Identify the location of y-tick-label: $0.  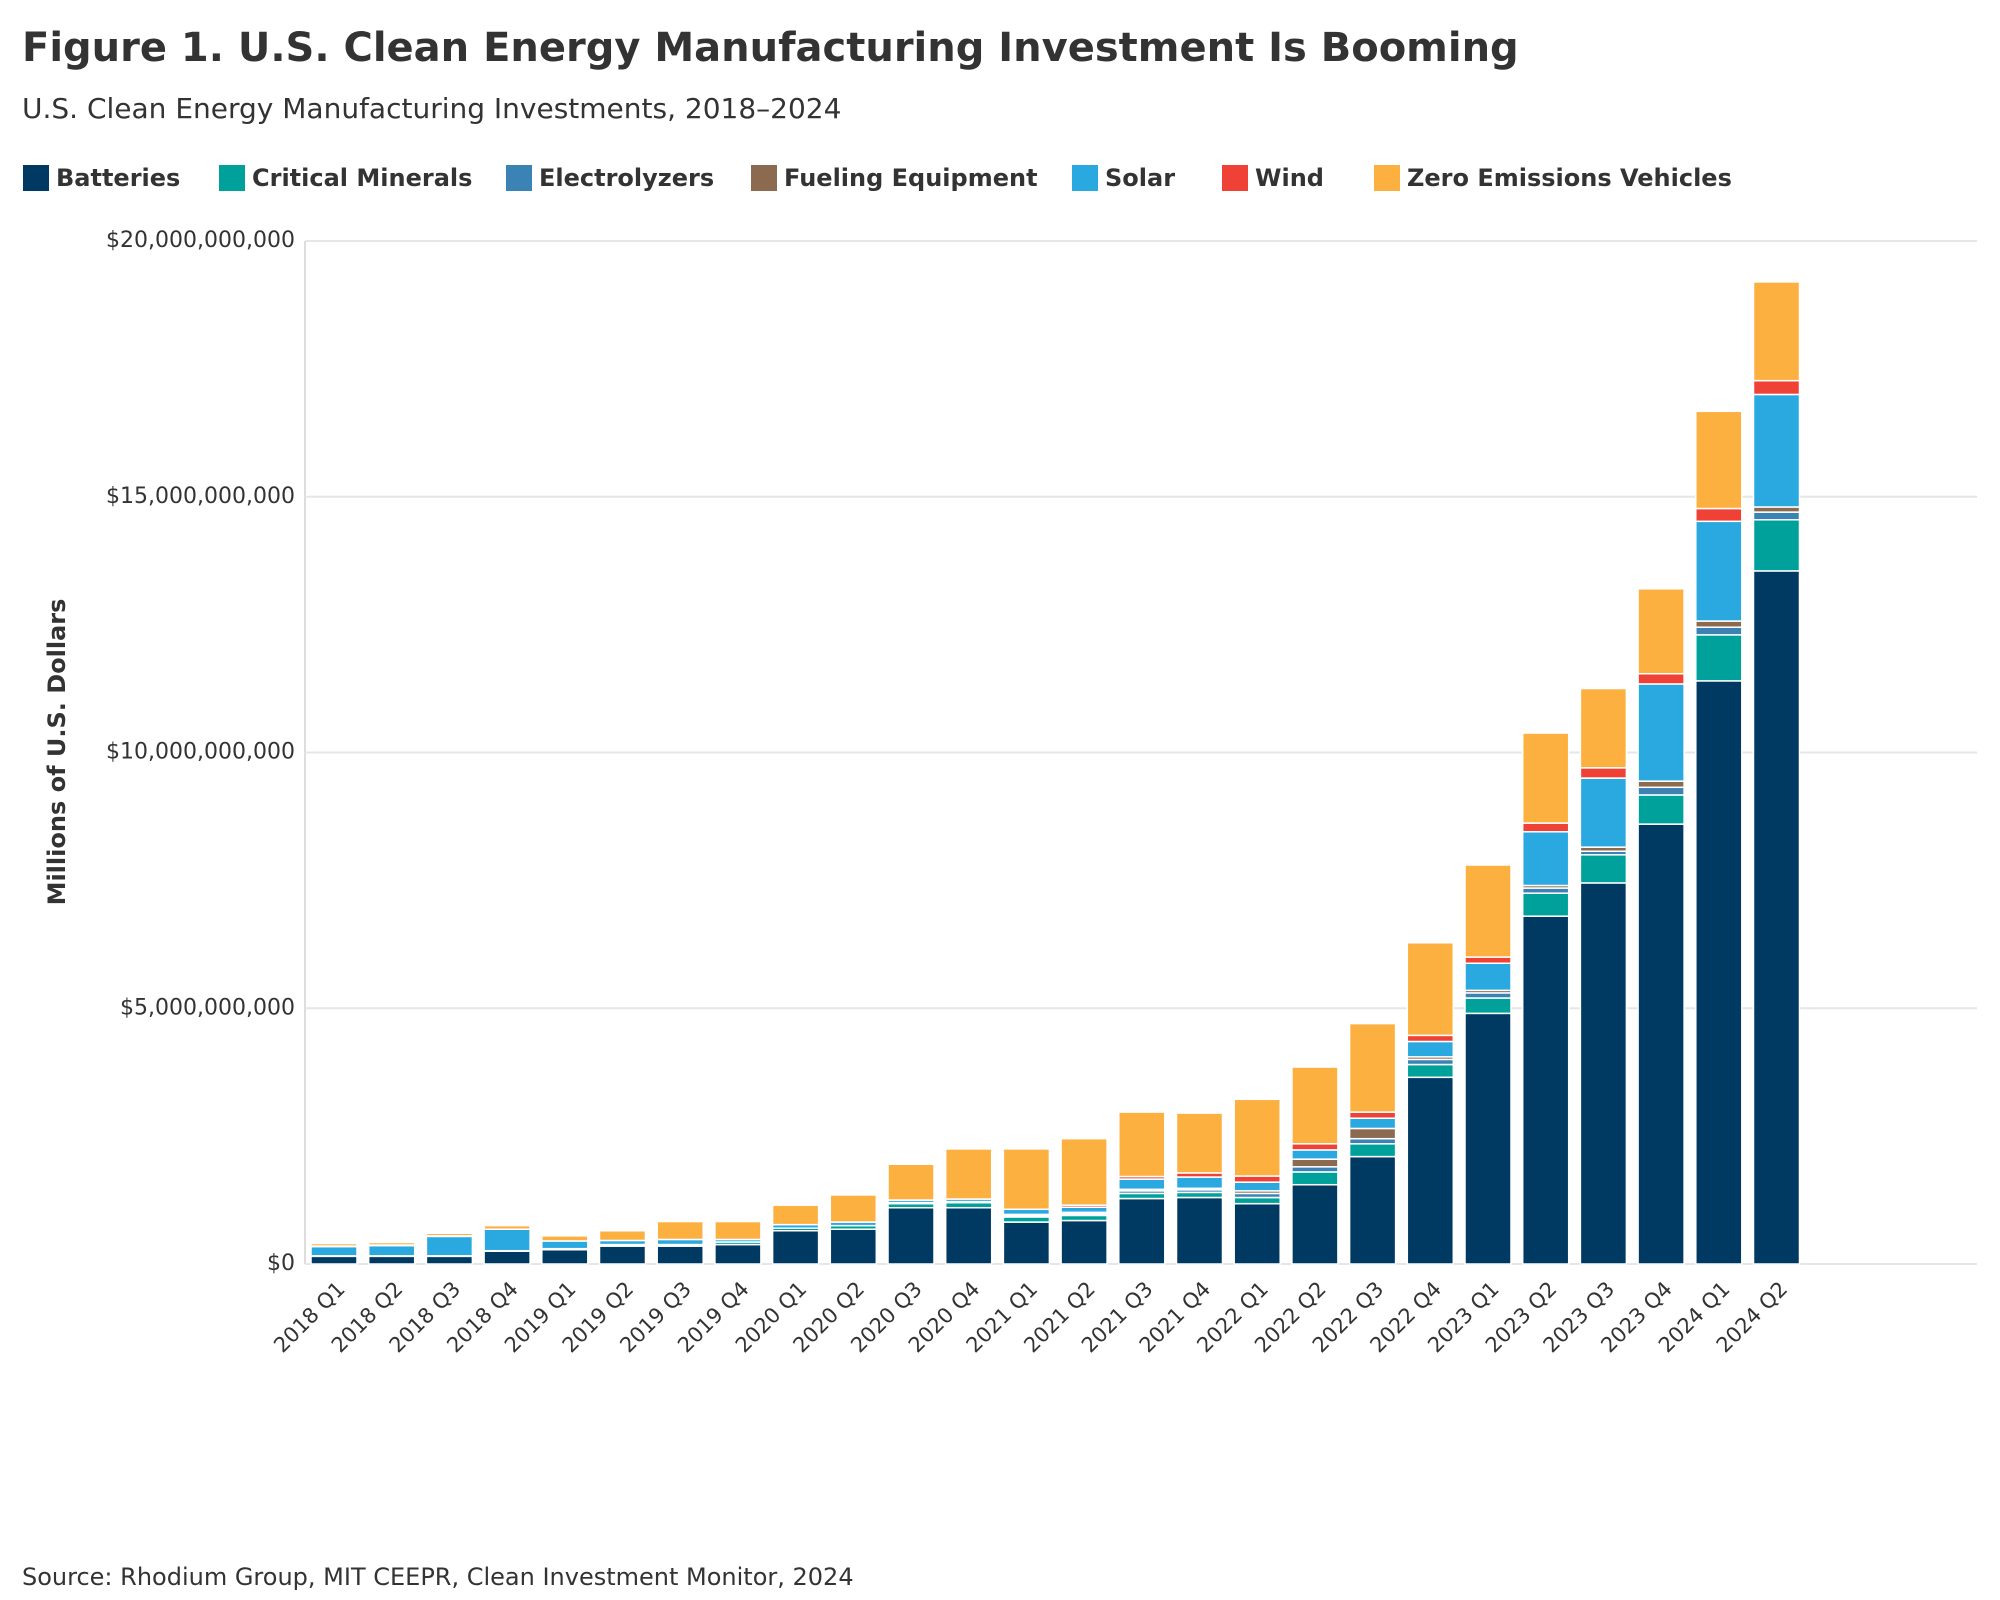
(281, 1263).